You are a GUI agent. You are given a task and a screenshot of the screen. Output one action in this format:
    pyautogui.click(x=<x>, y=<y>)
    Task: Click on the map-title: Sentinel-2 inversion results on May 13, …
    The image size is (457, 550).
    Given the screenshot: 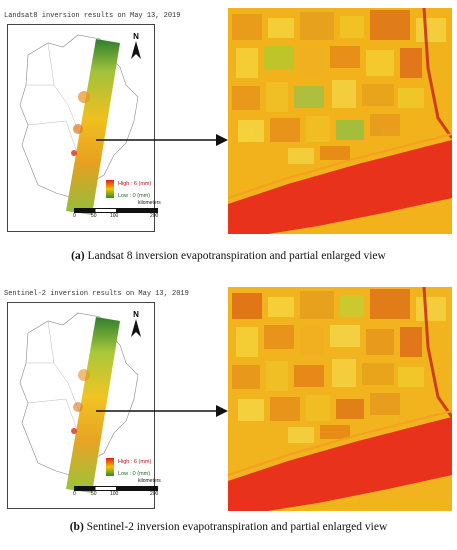 What is the action you would take?
    pyautogui.click(x=96, y=294)
    